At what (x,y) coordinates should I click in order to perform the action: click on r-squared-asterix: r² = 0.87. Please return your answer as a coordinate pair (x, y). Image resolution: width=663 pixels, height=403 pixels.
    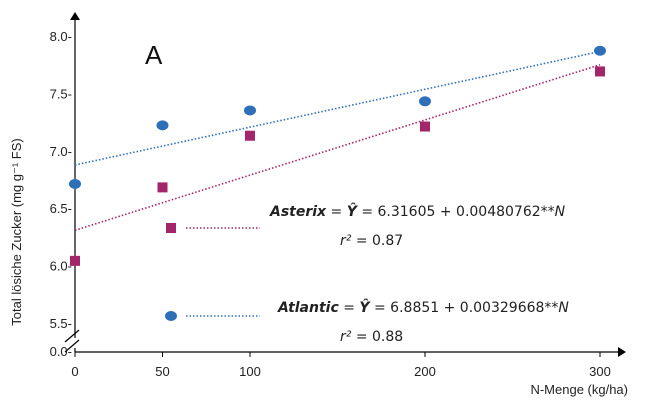
    Looking at the image, I should click on (371, 241).